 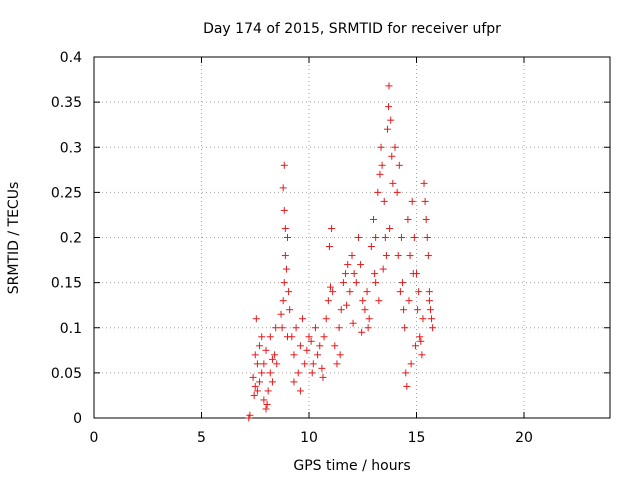 What do you see at coordinates (71, 239) in the screenshot?
I see `y-tick-label: 0.2` at bounding box center [71, 239].